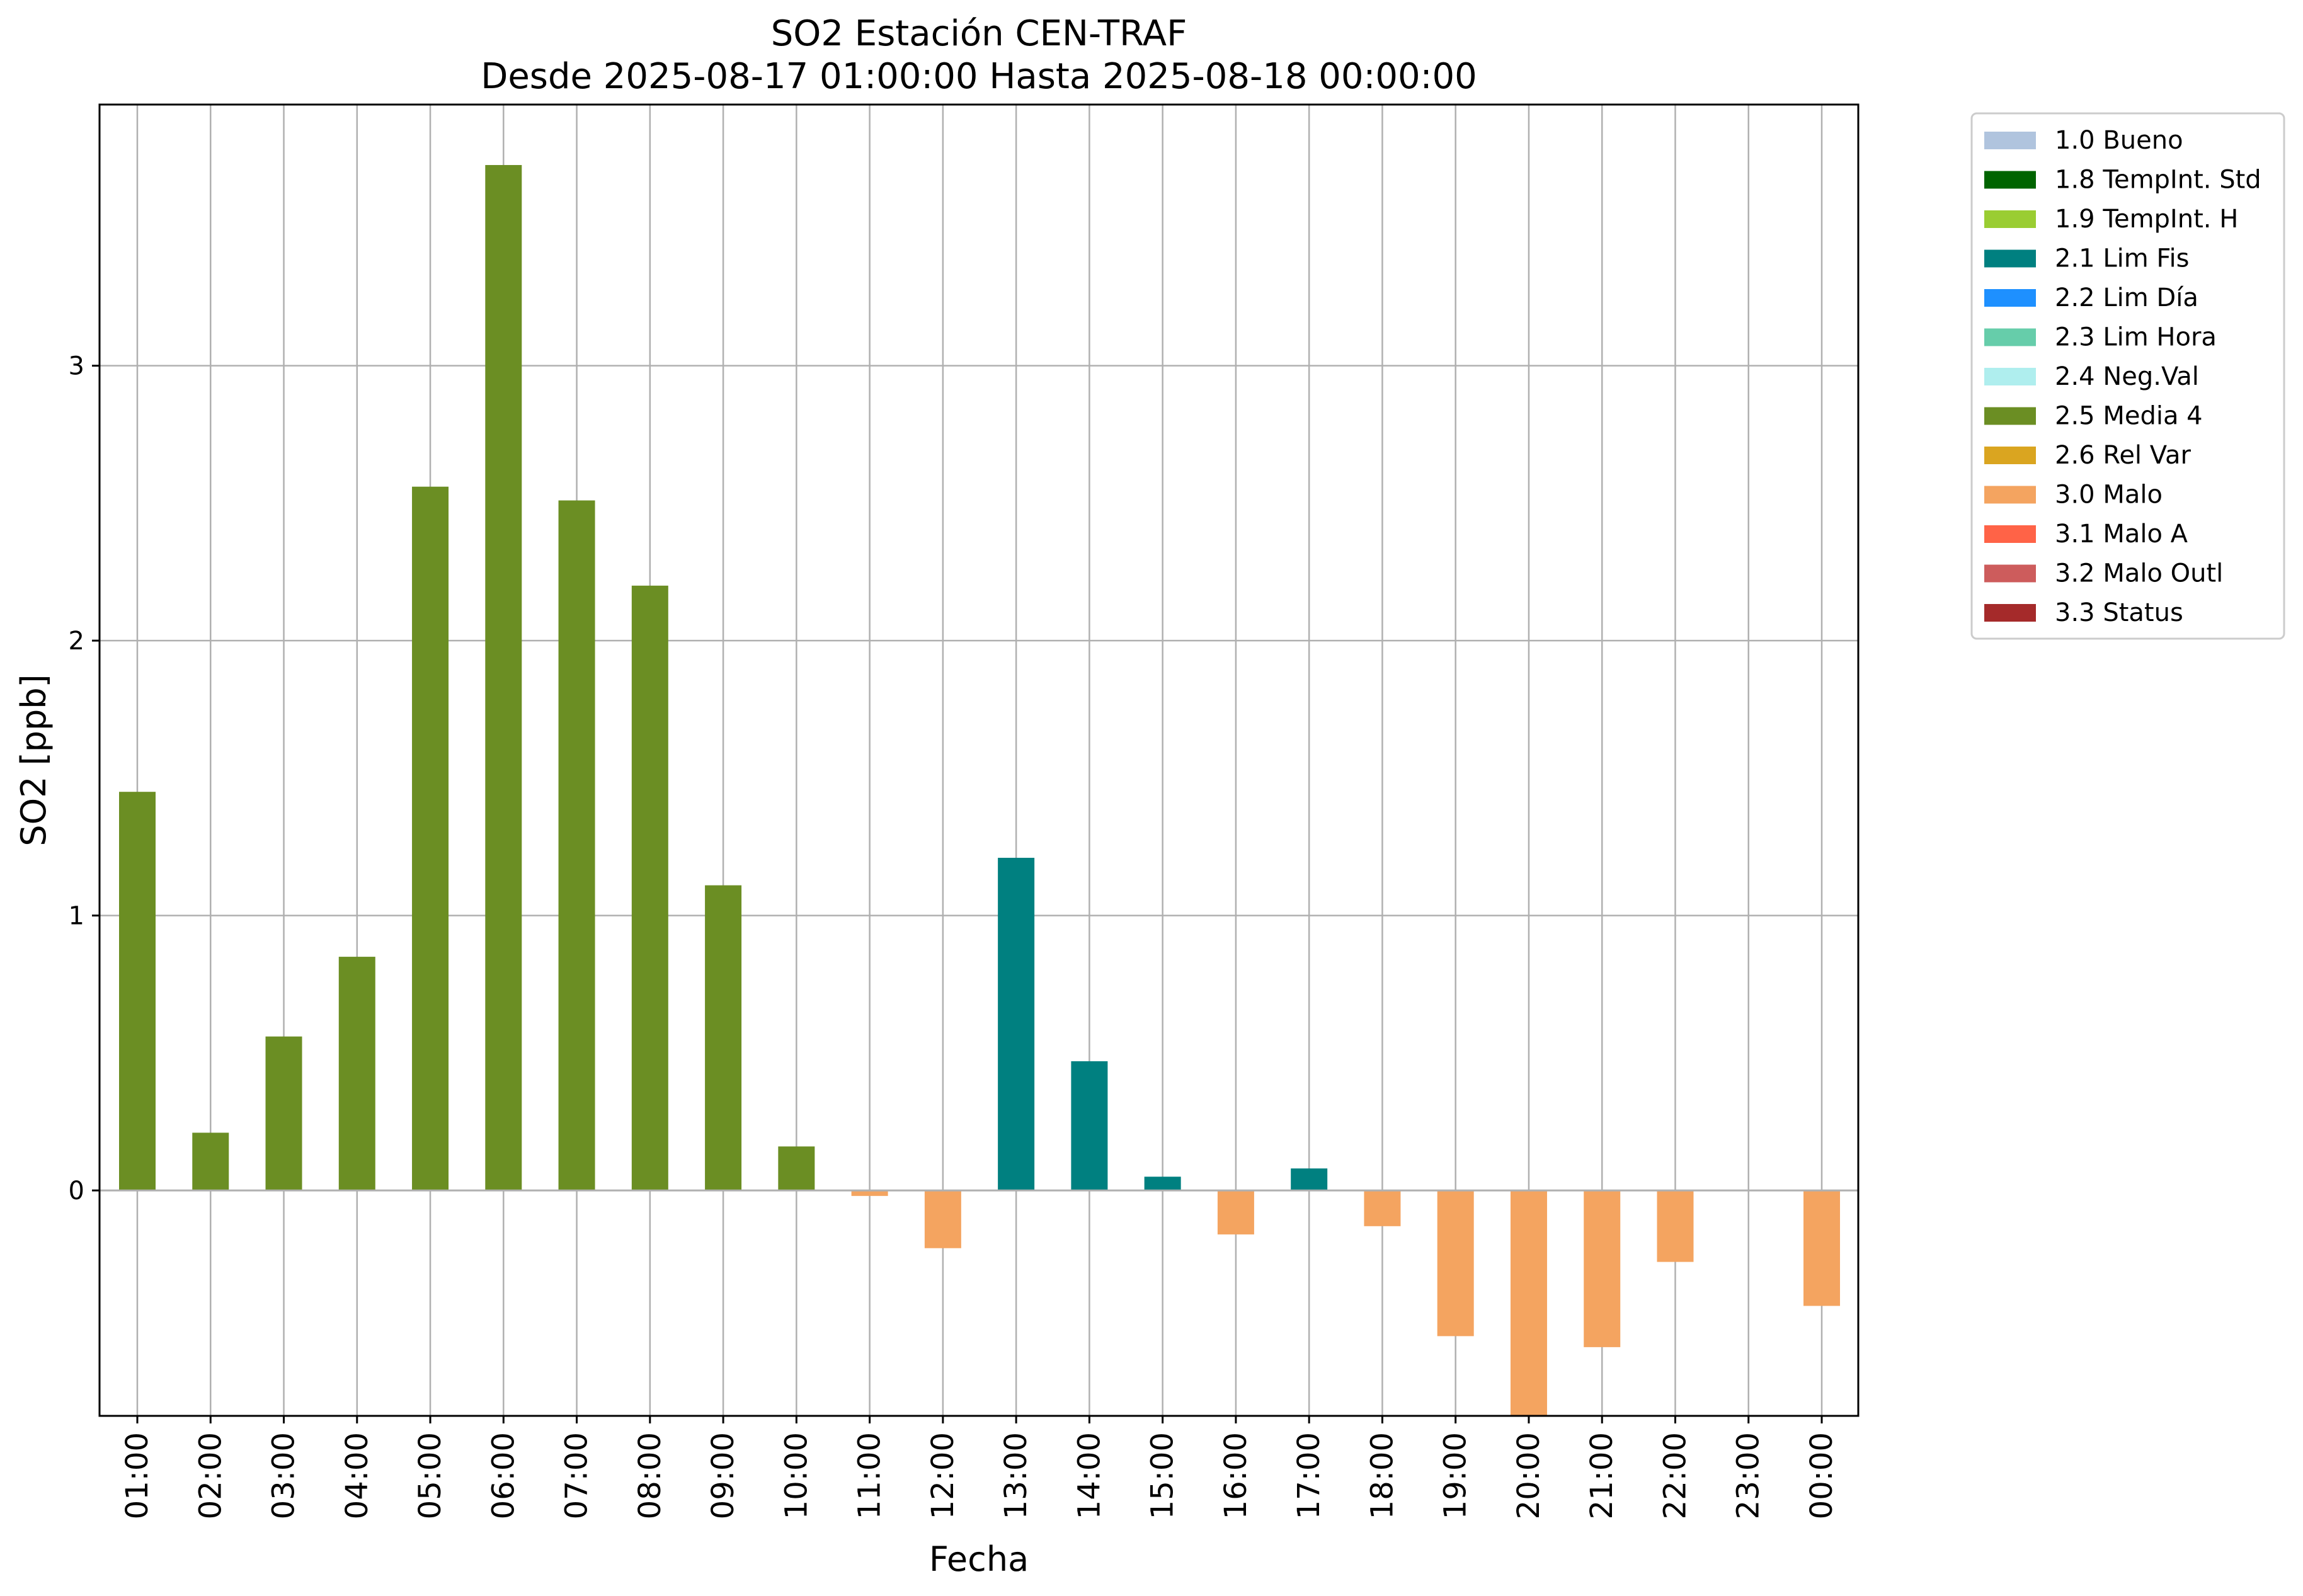 The height and width of the screenshot is (1596, 2303). What do you see at coordinates (2136, 337) in the screenshot?
I see `legend-label: 2.3 Lim Hora` at bounding box center [2136, 337].